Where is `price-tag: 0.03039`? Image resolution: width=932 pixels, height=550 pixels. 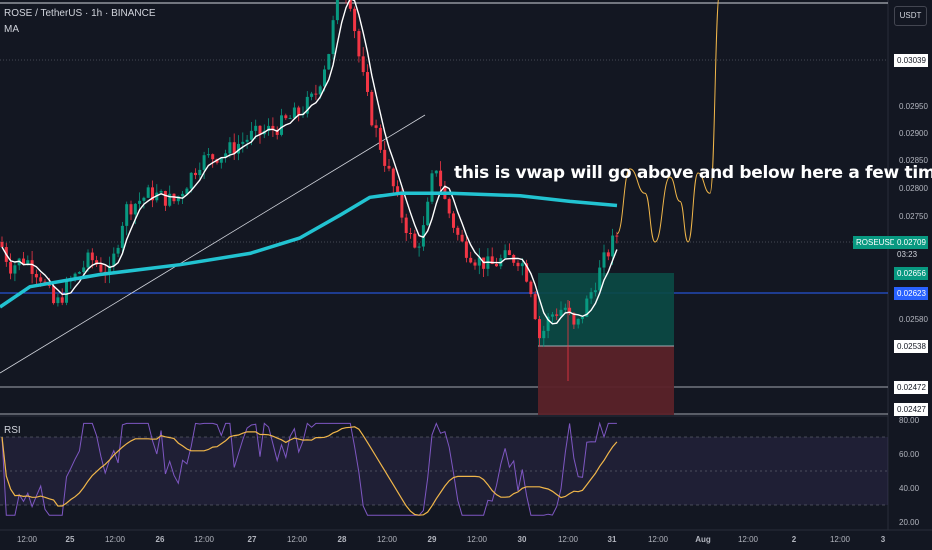
price-tag: 0.03039 is located at coordinates (911, 60).